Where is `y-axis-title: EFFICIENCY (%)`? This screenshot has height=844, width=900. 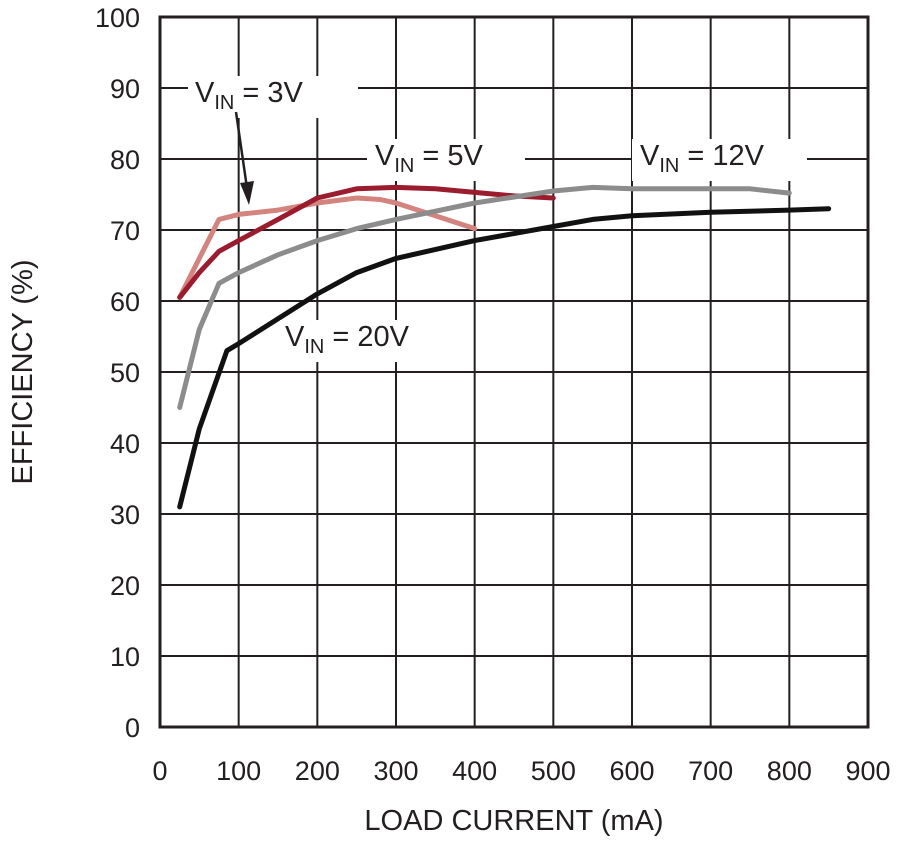
y-axis-title: EFFICIENCY (%) is located at coordinates (23, 371).